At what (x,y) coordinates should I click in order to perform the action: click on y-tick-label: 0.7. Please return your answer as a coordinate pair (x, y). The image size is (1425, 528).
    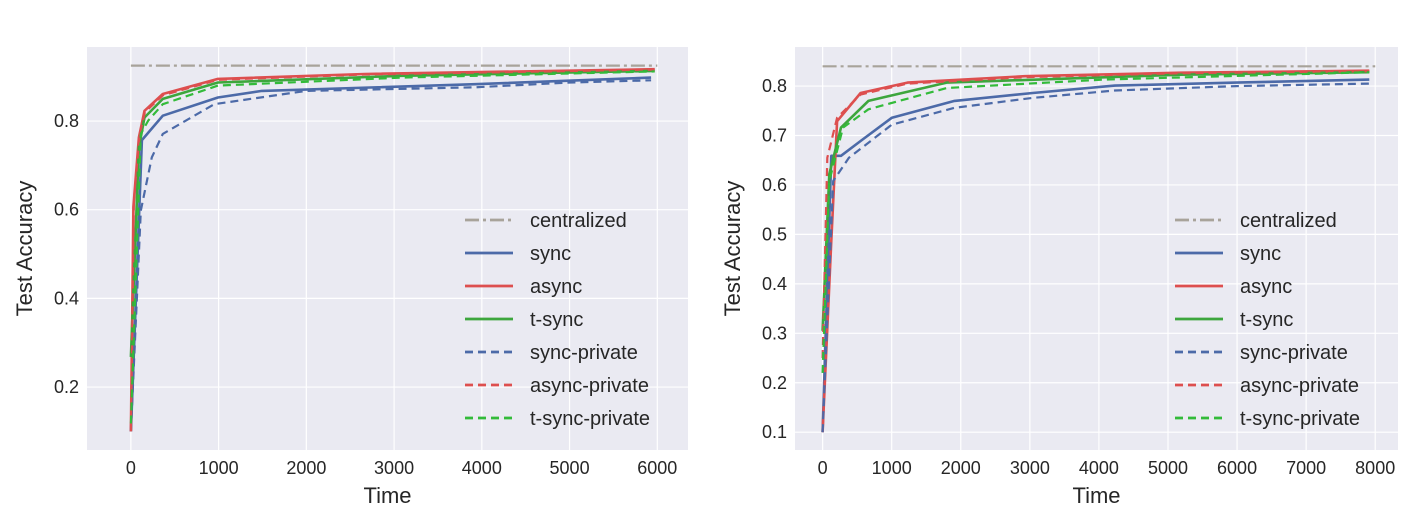
    Looking at the image, I should click on (774, 136).